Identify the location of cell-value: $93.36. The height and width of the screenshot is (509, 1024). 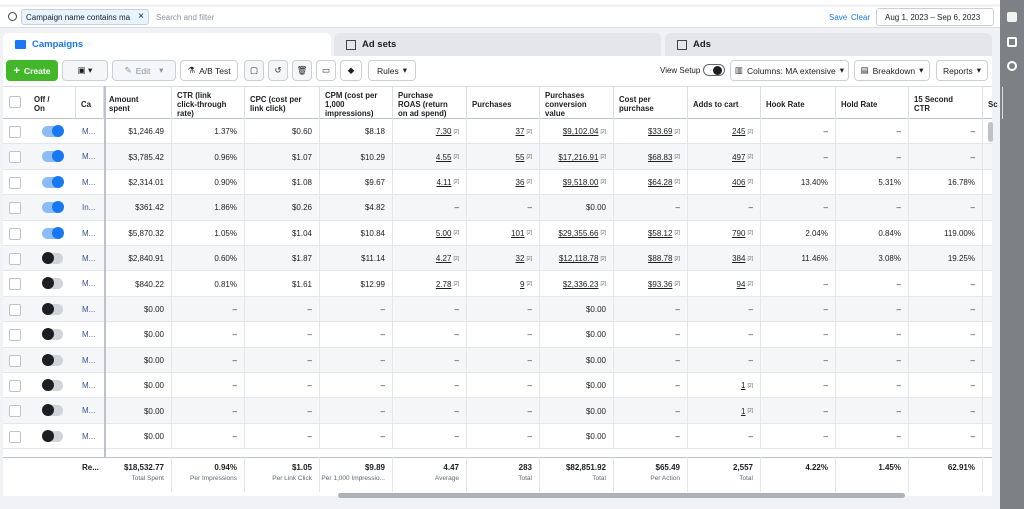
(660, 284).